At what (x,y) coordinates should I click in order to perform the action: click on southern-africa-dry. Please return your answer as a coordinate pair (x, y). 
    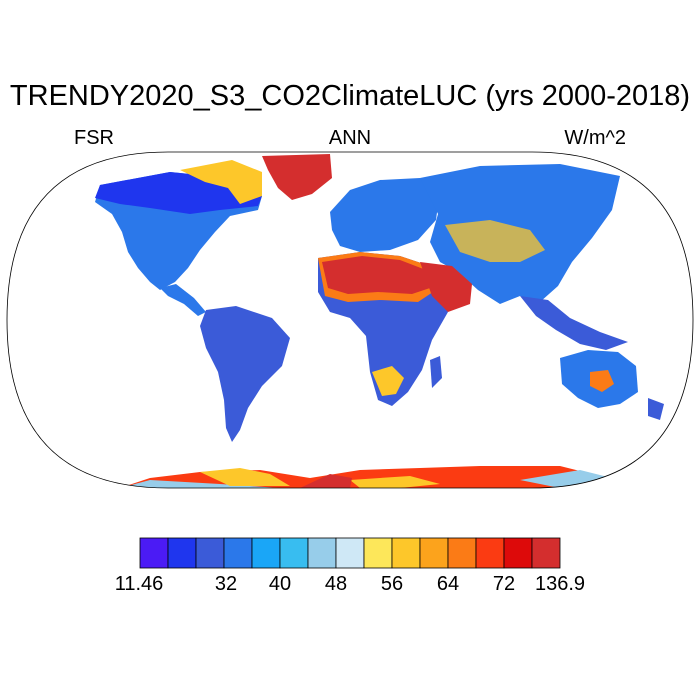
    Looking at the image, I should click on (388, 381).